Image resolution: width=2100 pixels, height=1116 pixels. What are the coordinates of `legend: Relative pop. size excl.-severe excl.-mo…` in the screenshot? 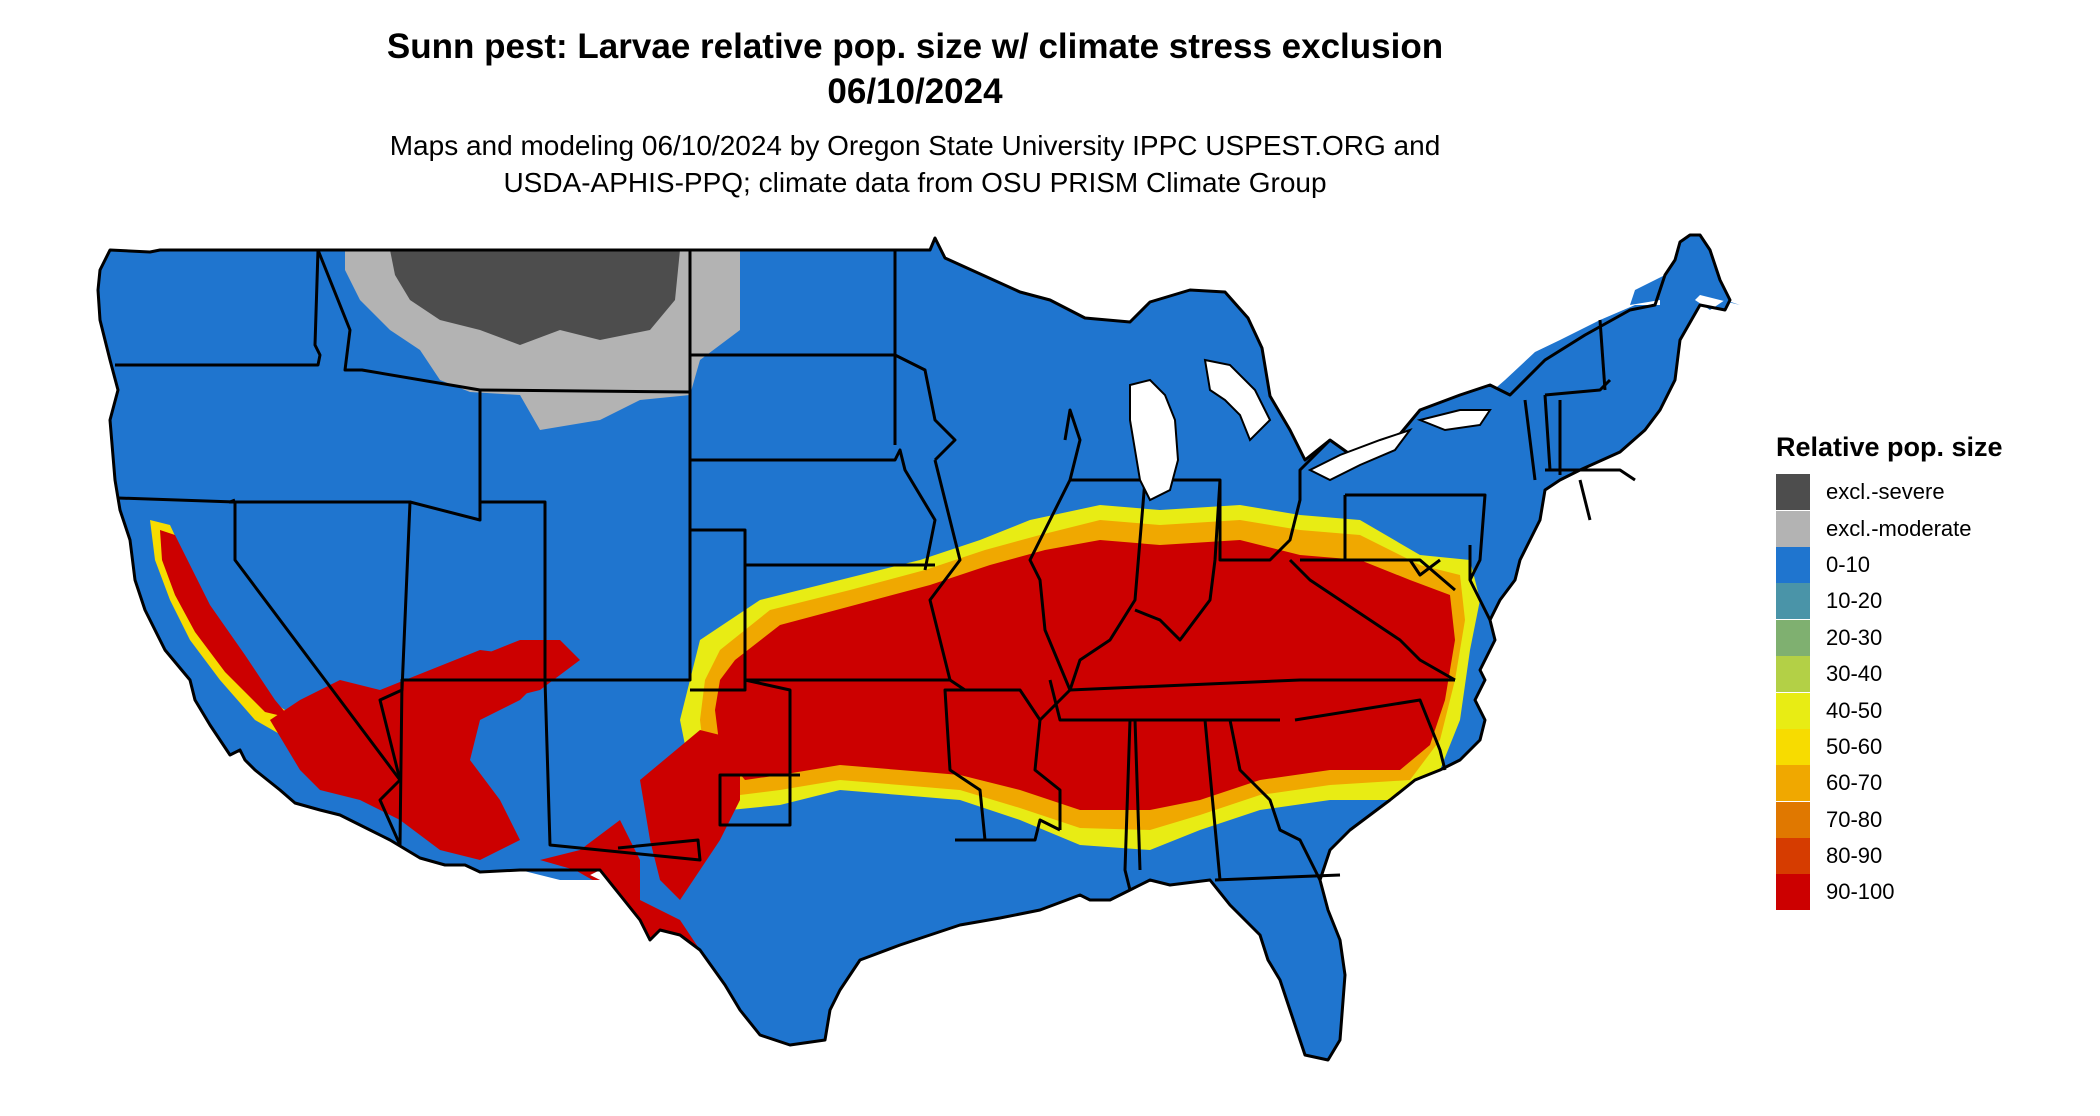 It's located at (1889, 670).